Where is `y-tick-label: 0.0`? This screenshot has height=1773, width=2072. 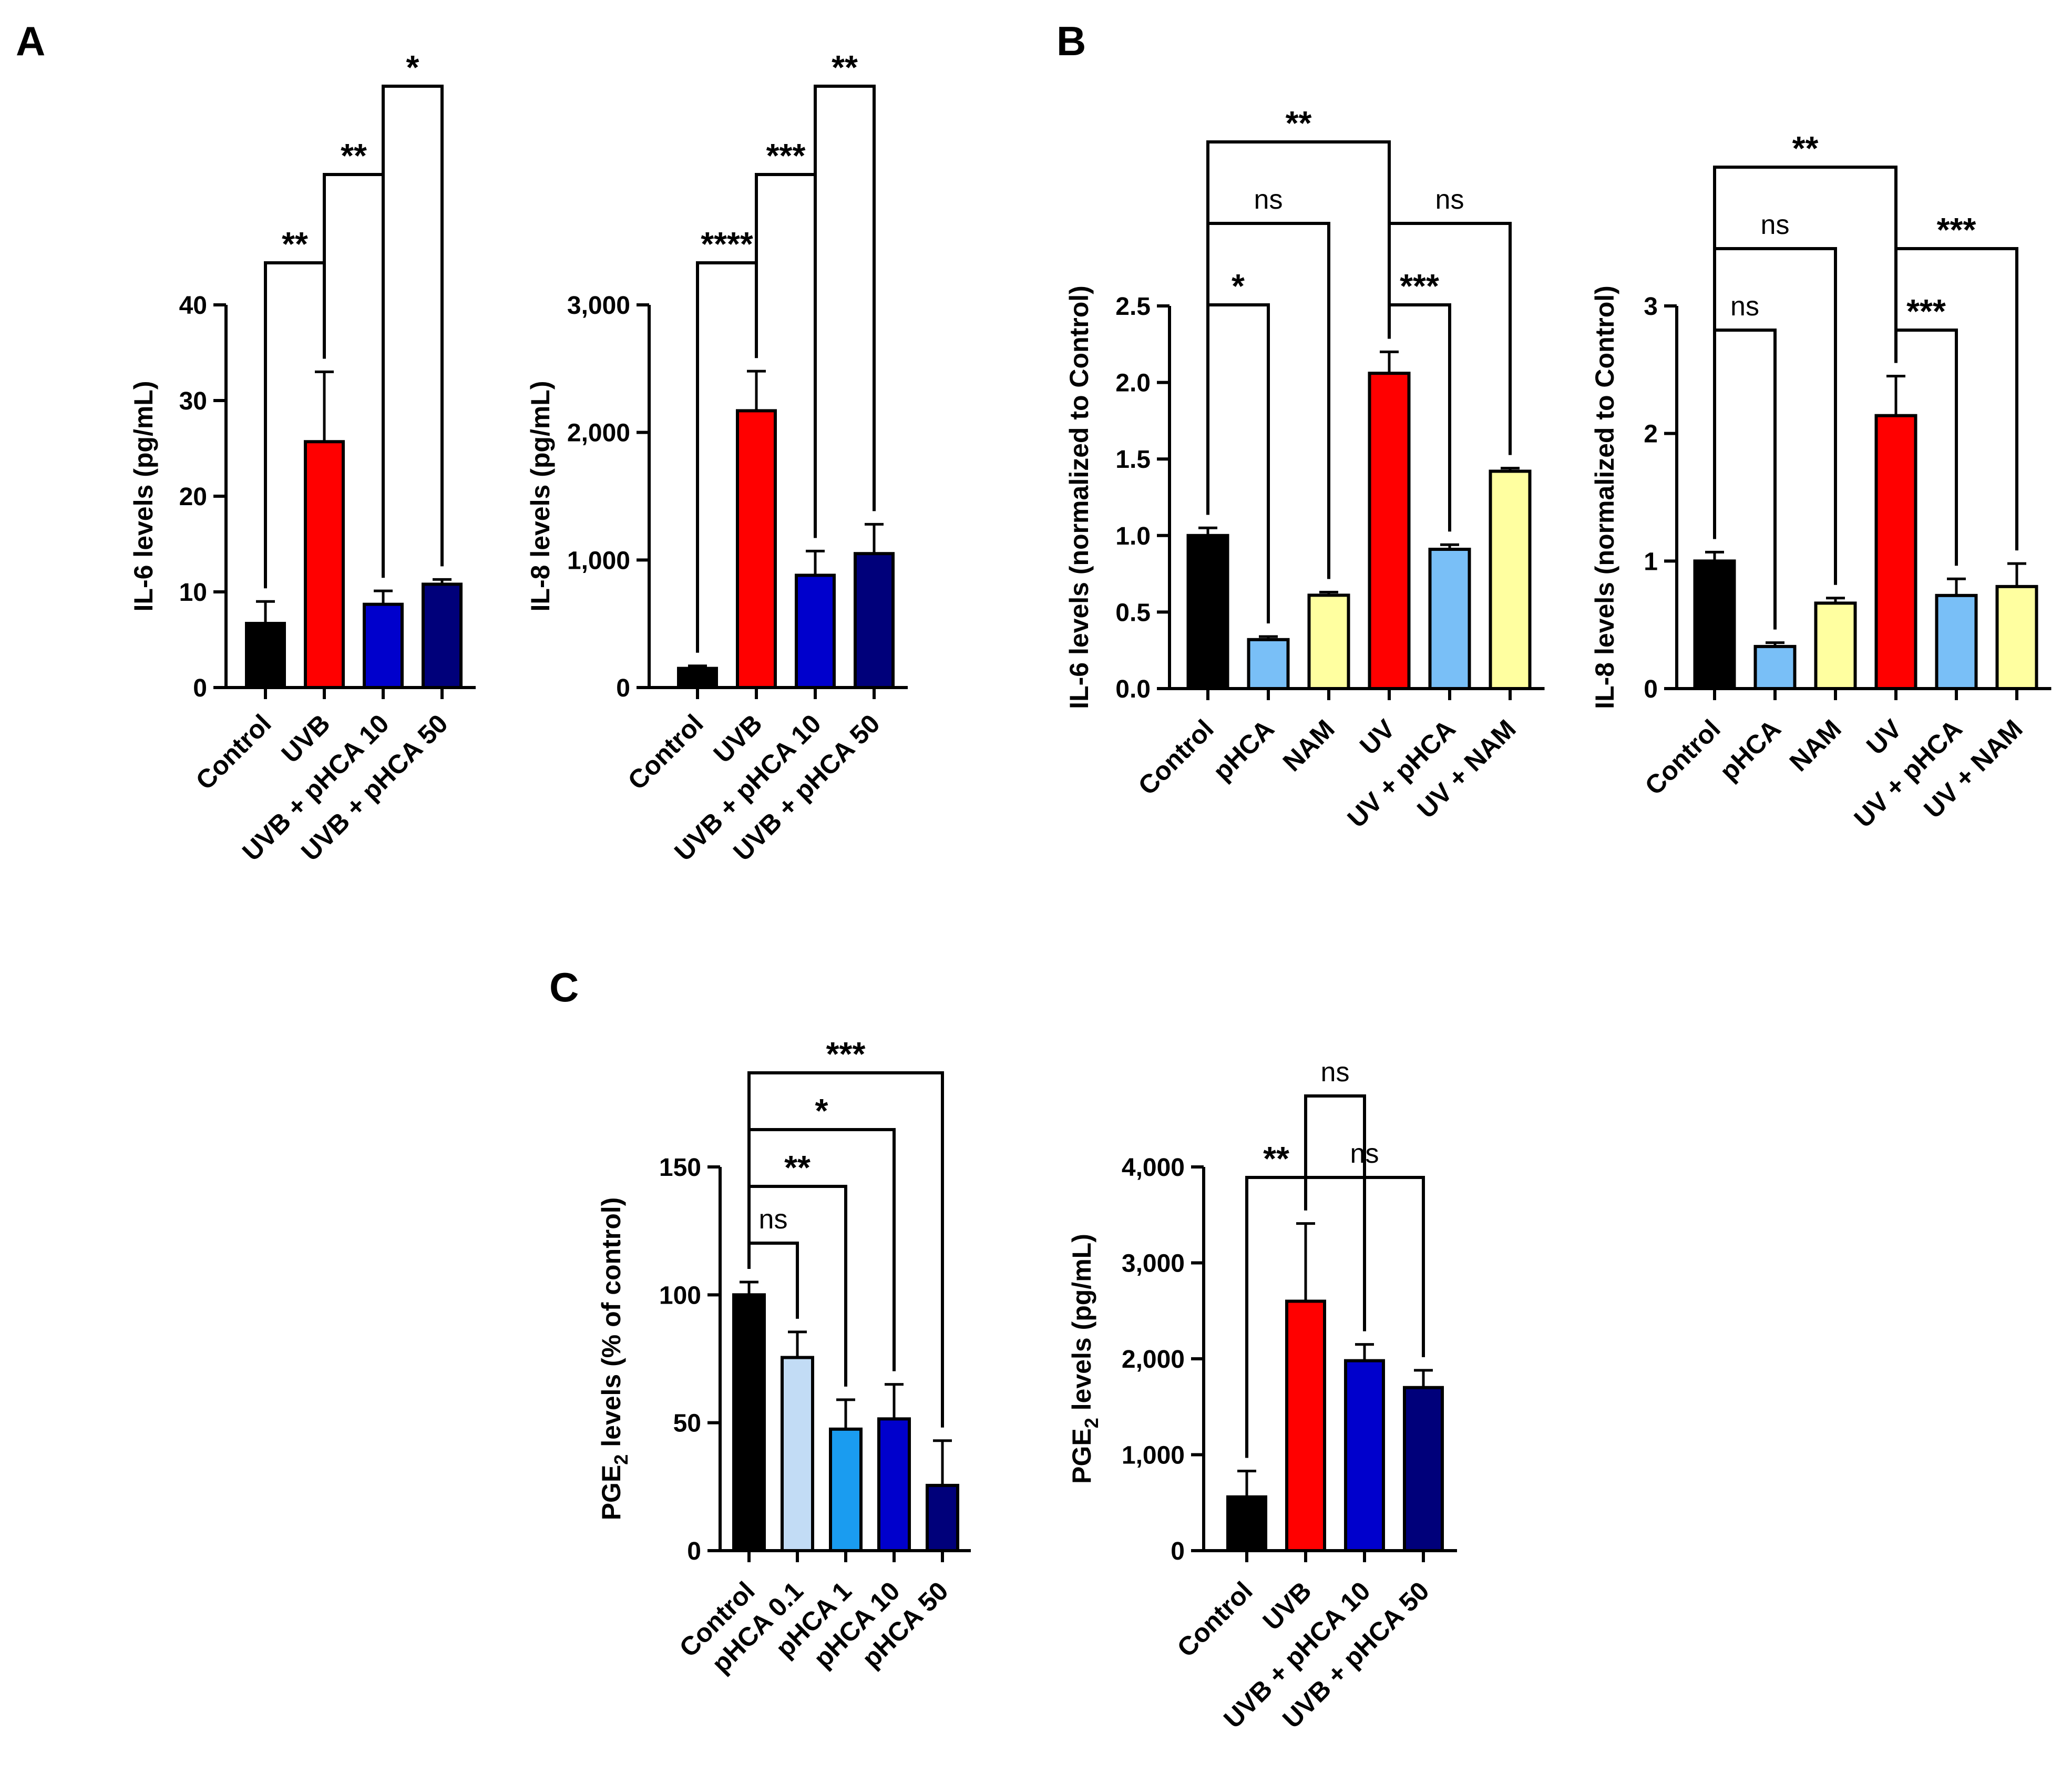
y-tick-label: 0.0 is located at coordinates (1133, 689).